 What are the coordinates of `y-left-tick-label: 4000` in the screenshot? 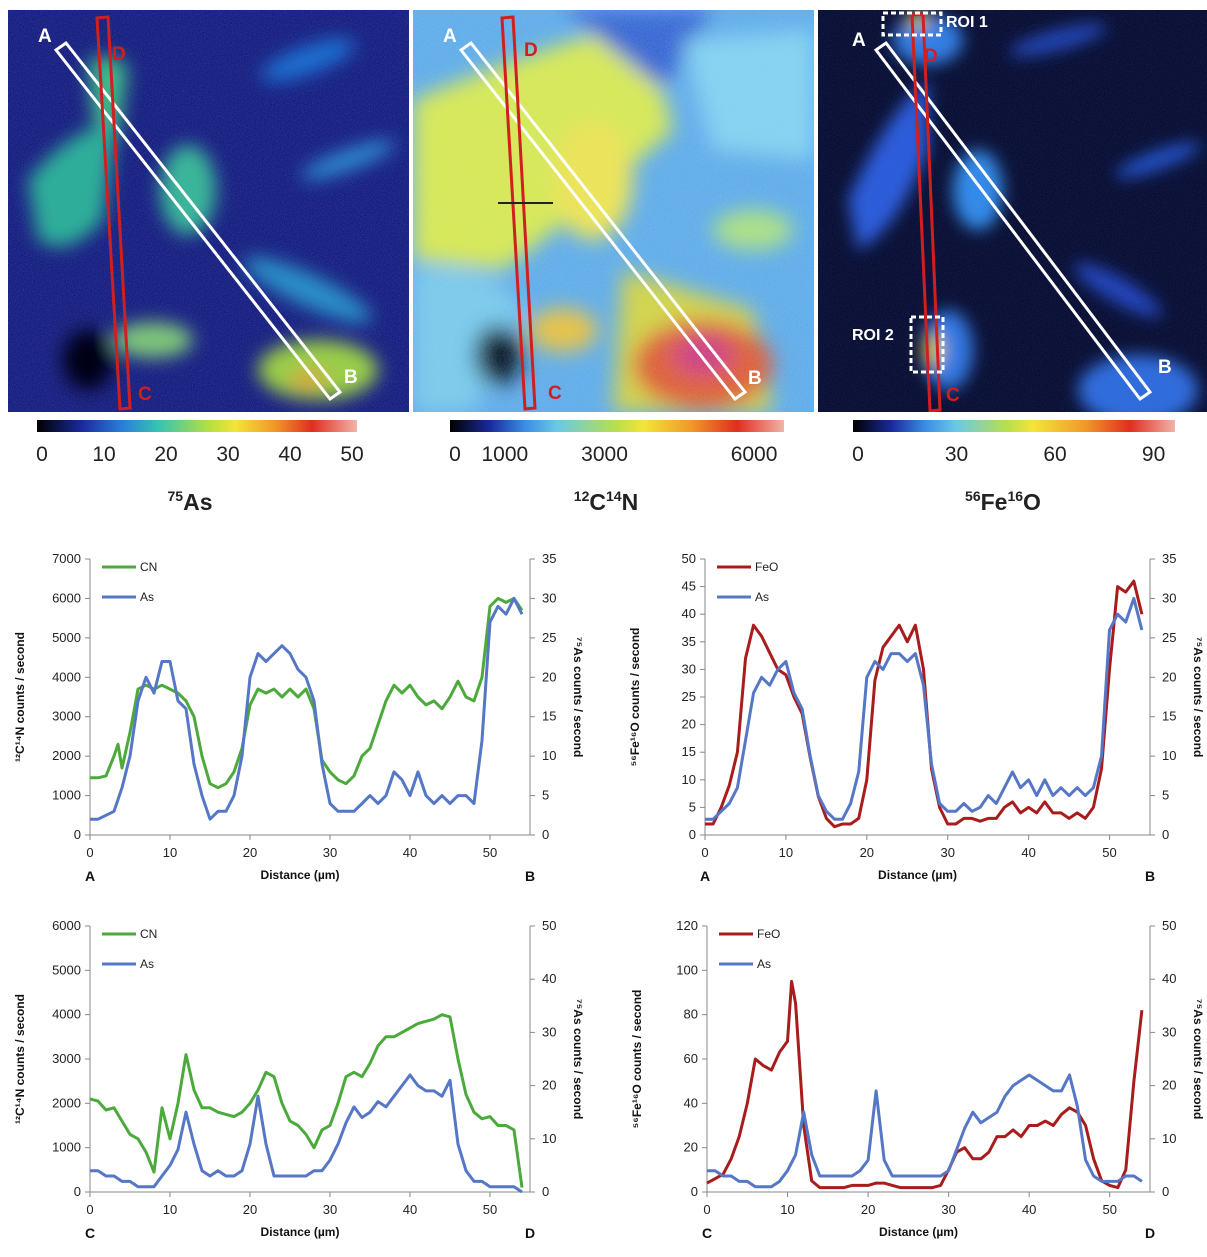 It's located at (66, 1014).